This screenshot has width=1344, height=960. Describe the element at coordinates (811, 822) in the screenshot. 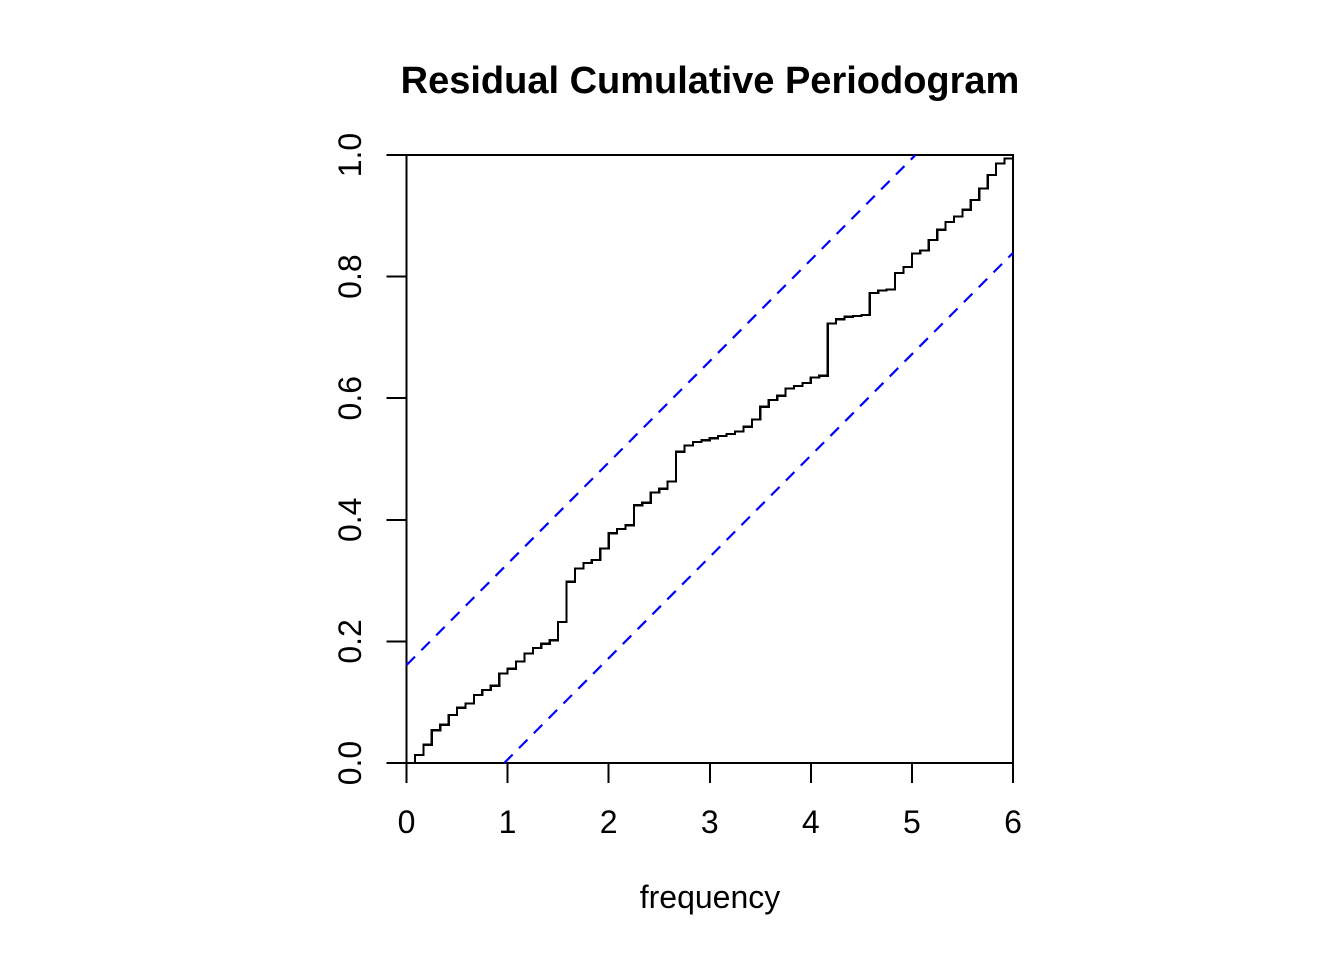

I see `x-tick-label: 4` at that location.